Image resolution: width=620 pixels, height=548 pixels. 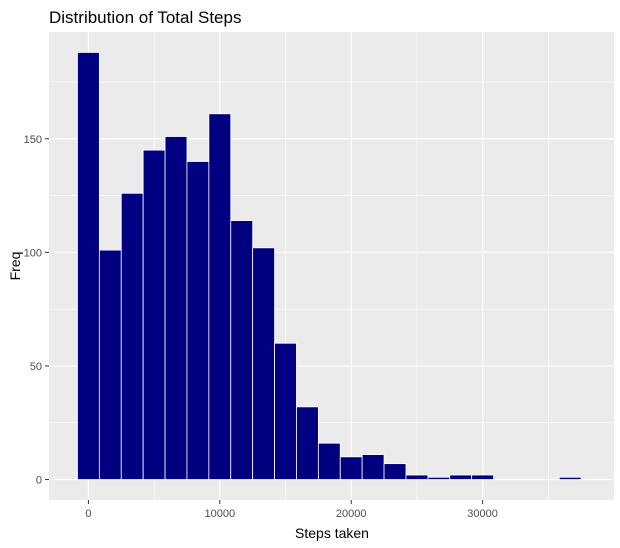 I want to click on x-axis-title: Steps taken, so click(x=332, y=533).